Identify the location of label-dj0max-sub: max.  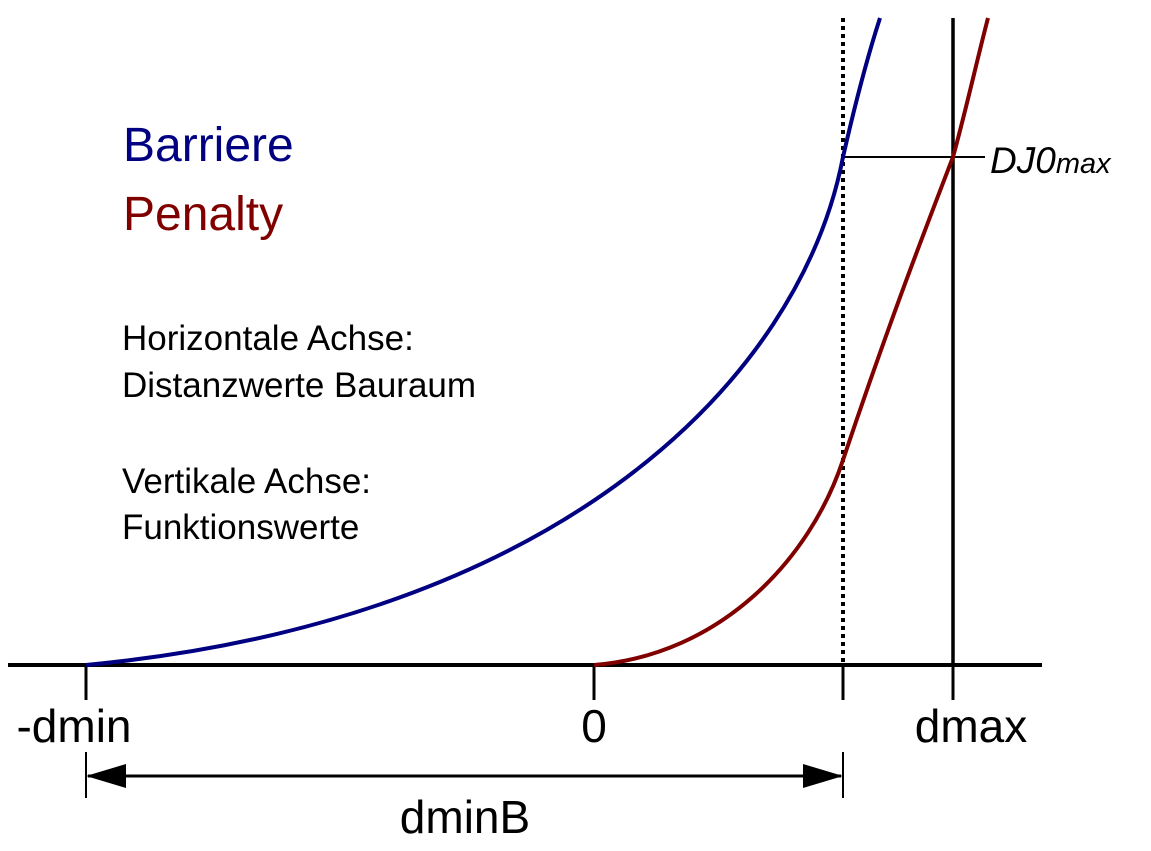
(1084, 164).